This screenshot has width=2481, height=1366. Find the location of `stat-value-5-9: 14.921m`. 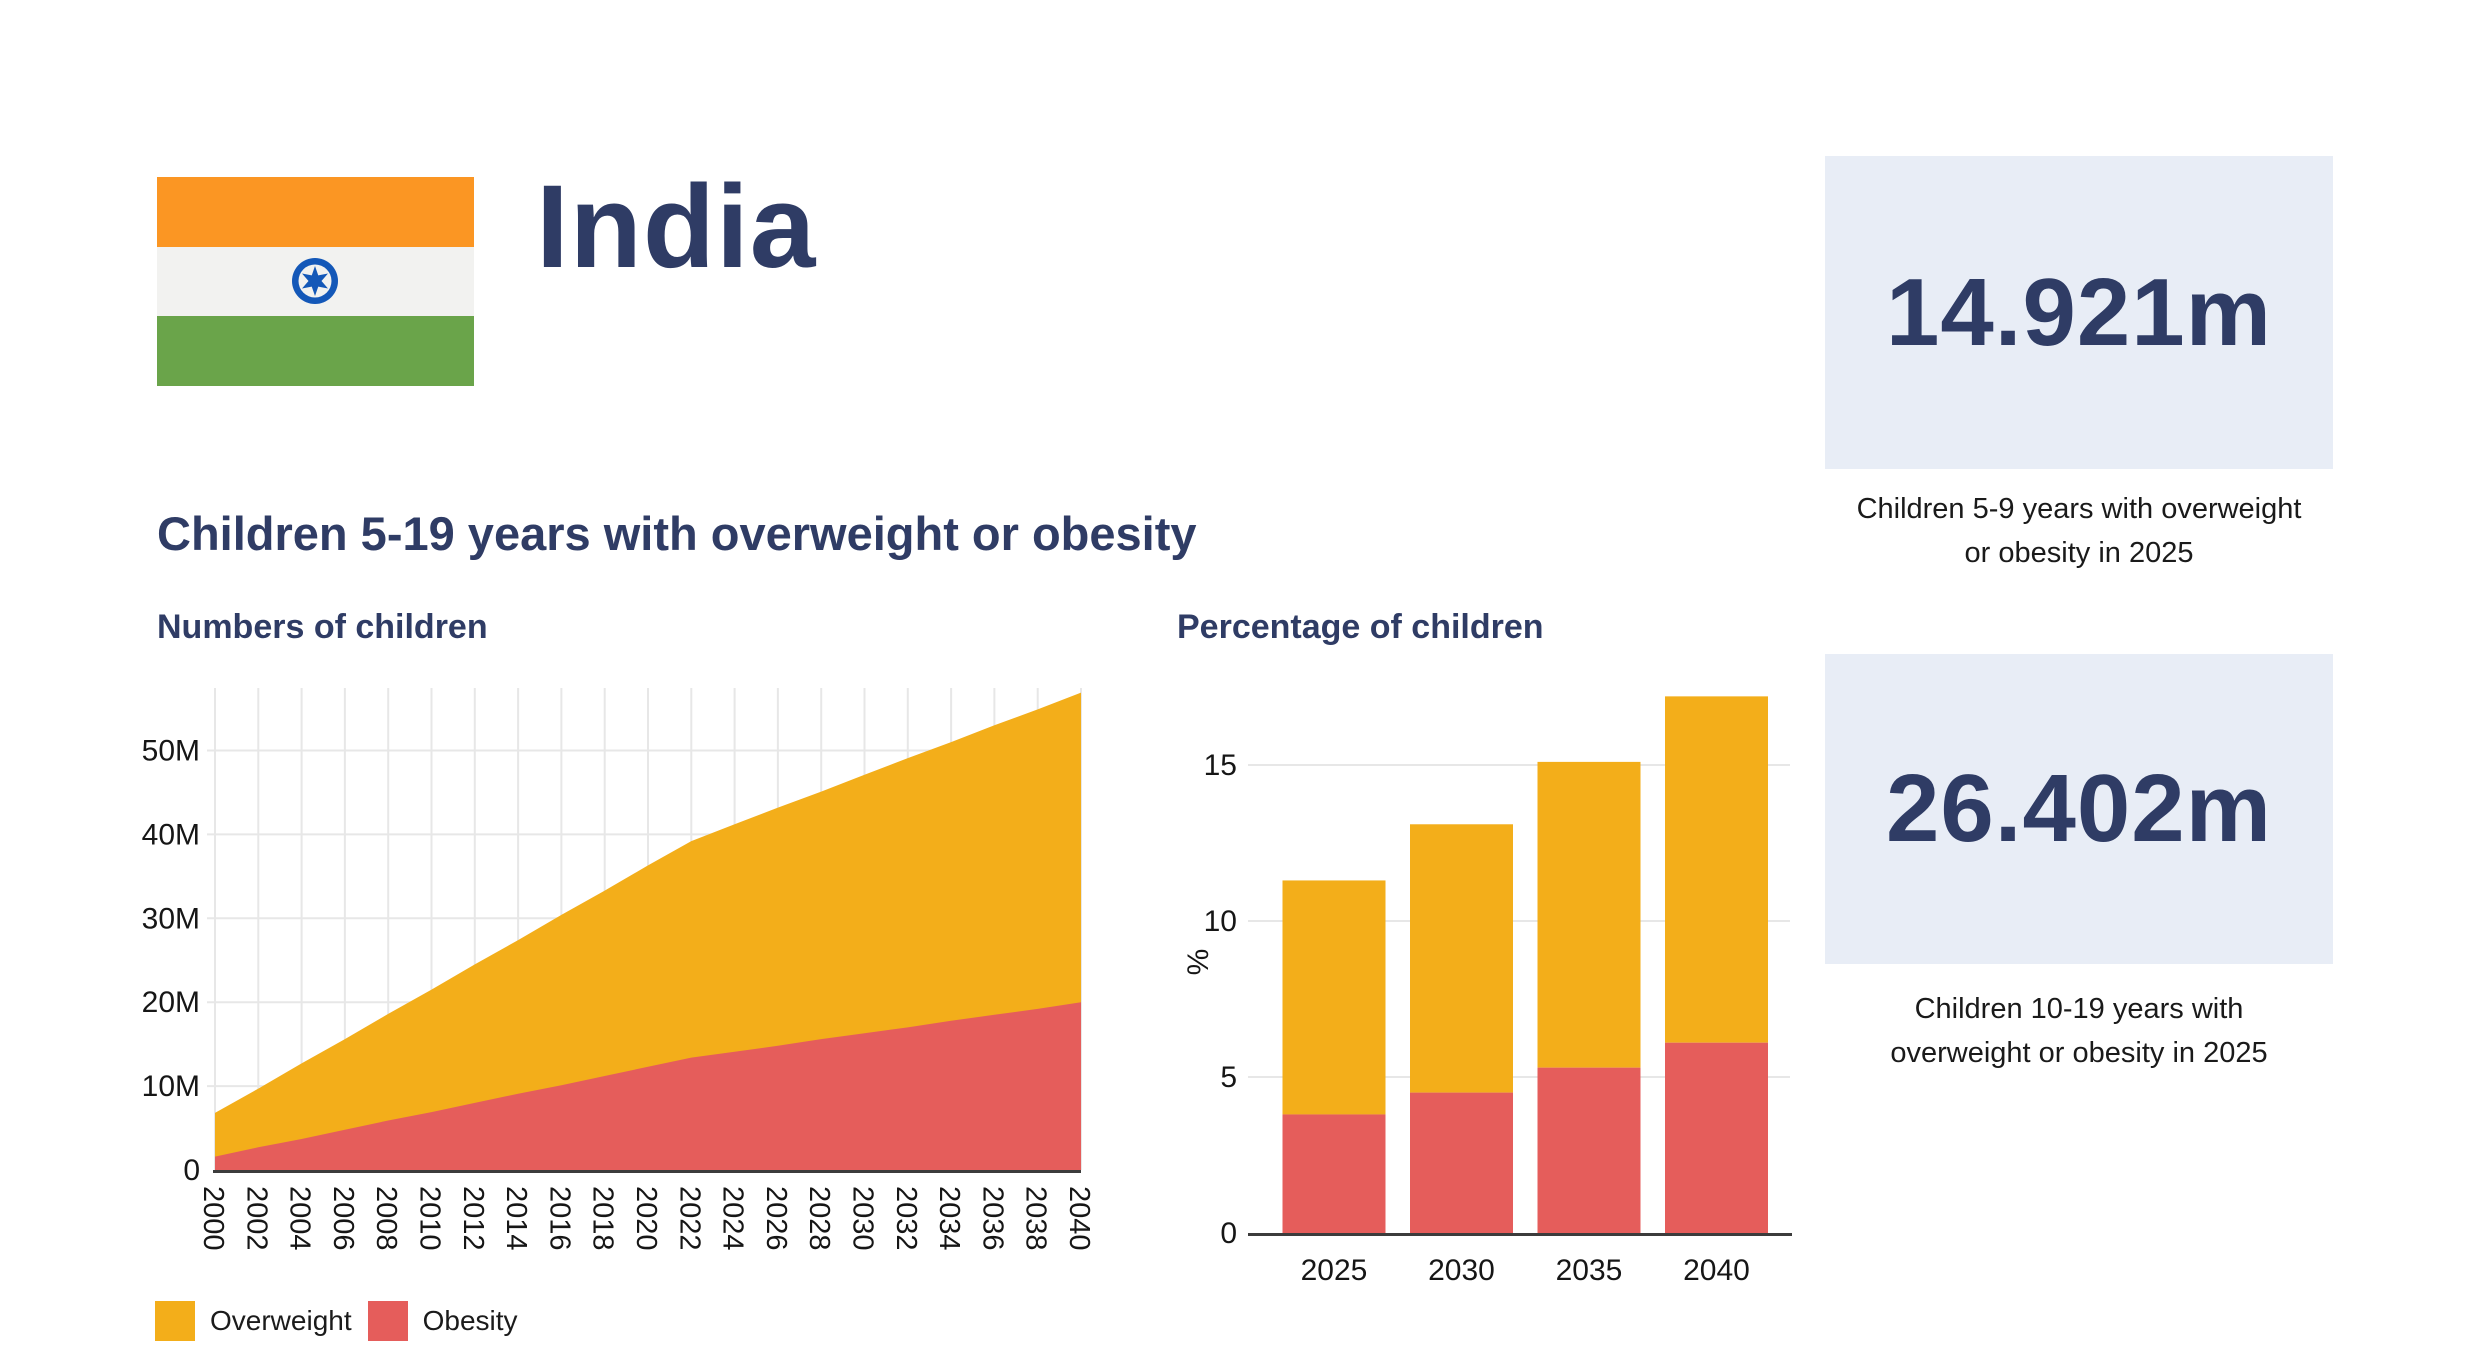

stat-value-5-9: 14.921m is located at coordinates (2079, 312).